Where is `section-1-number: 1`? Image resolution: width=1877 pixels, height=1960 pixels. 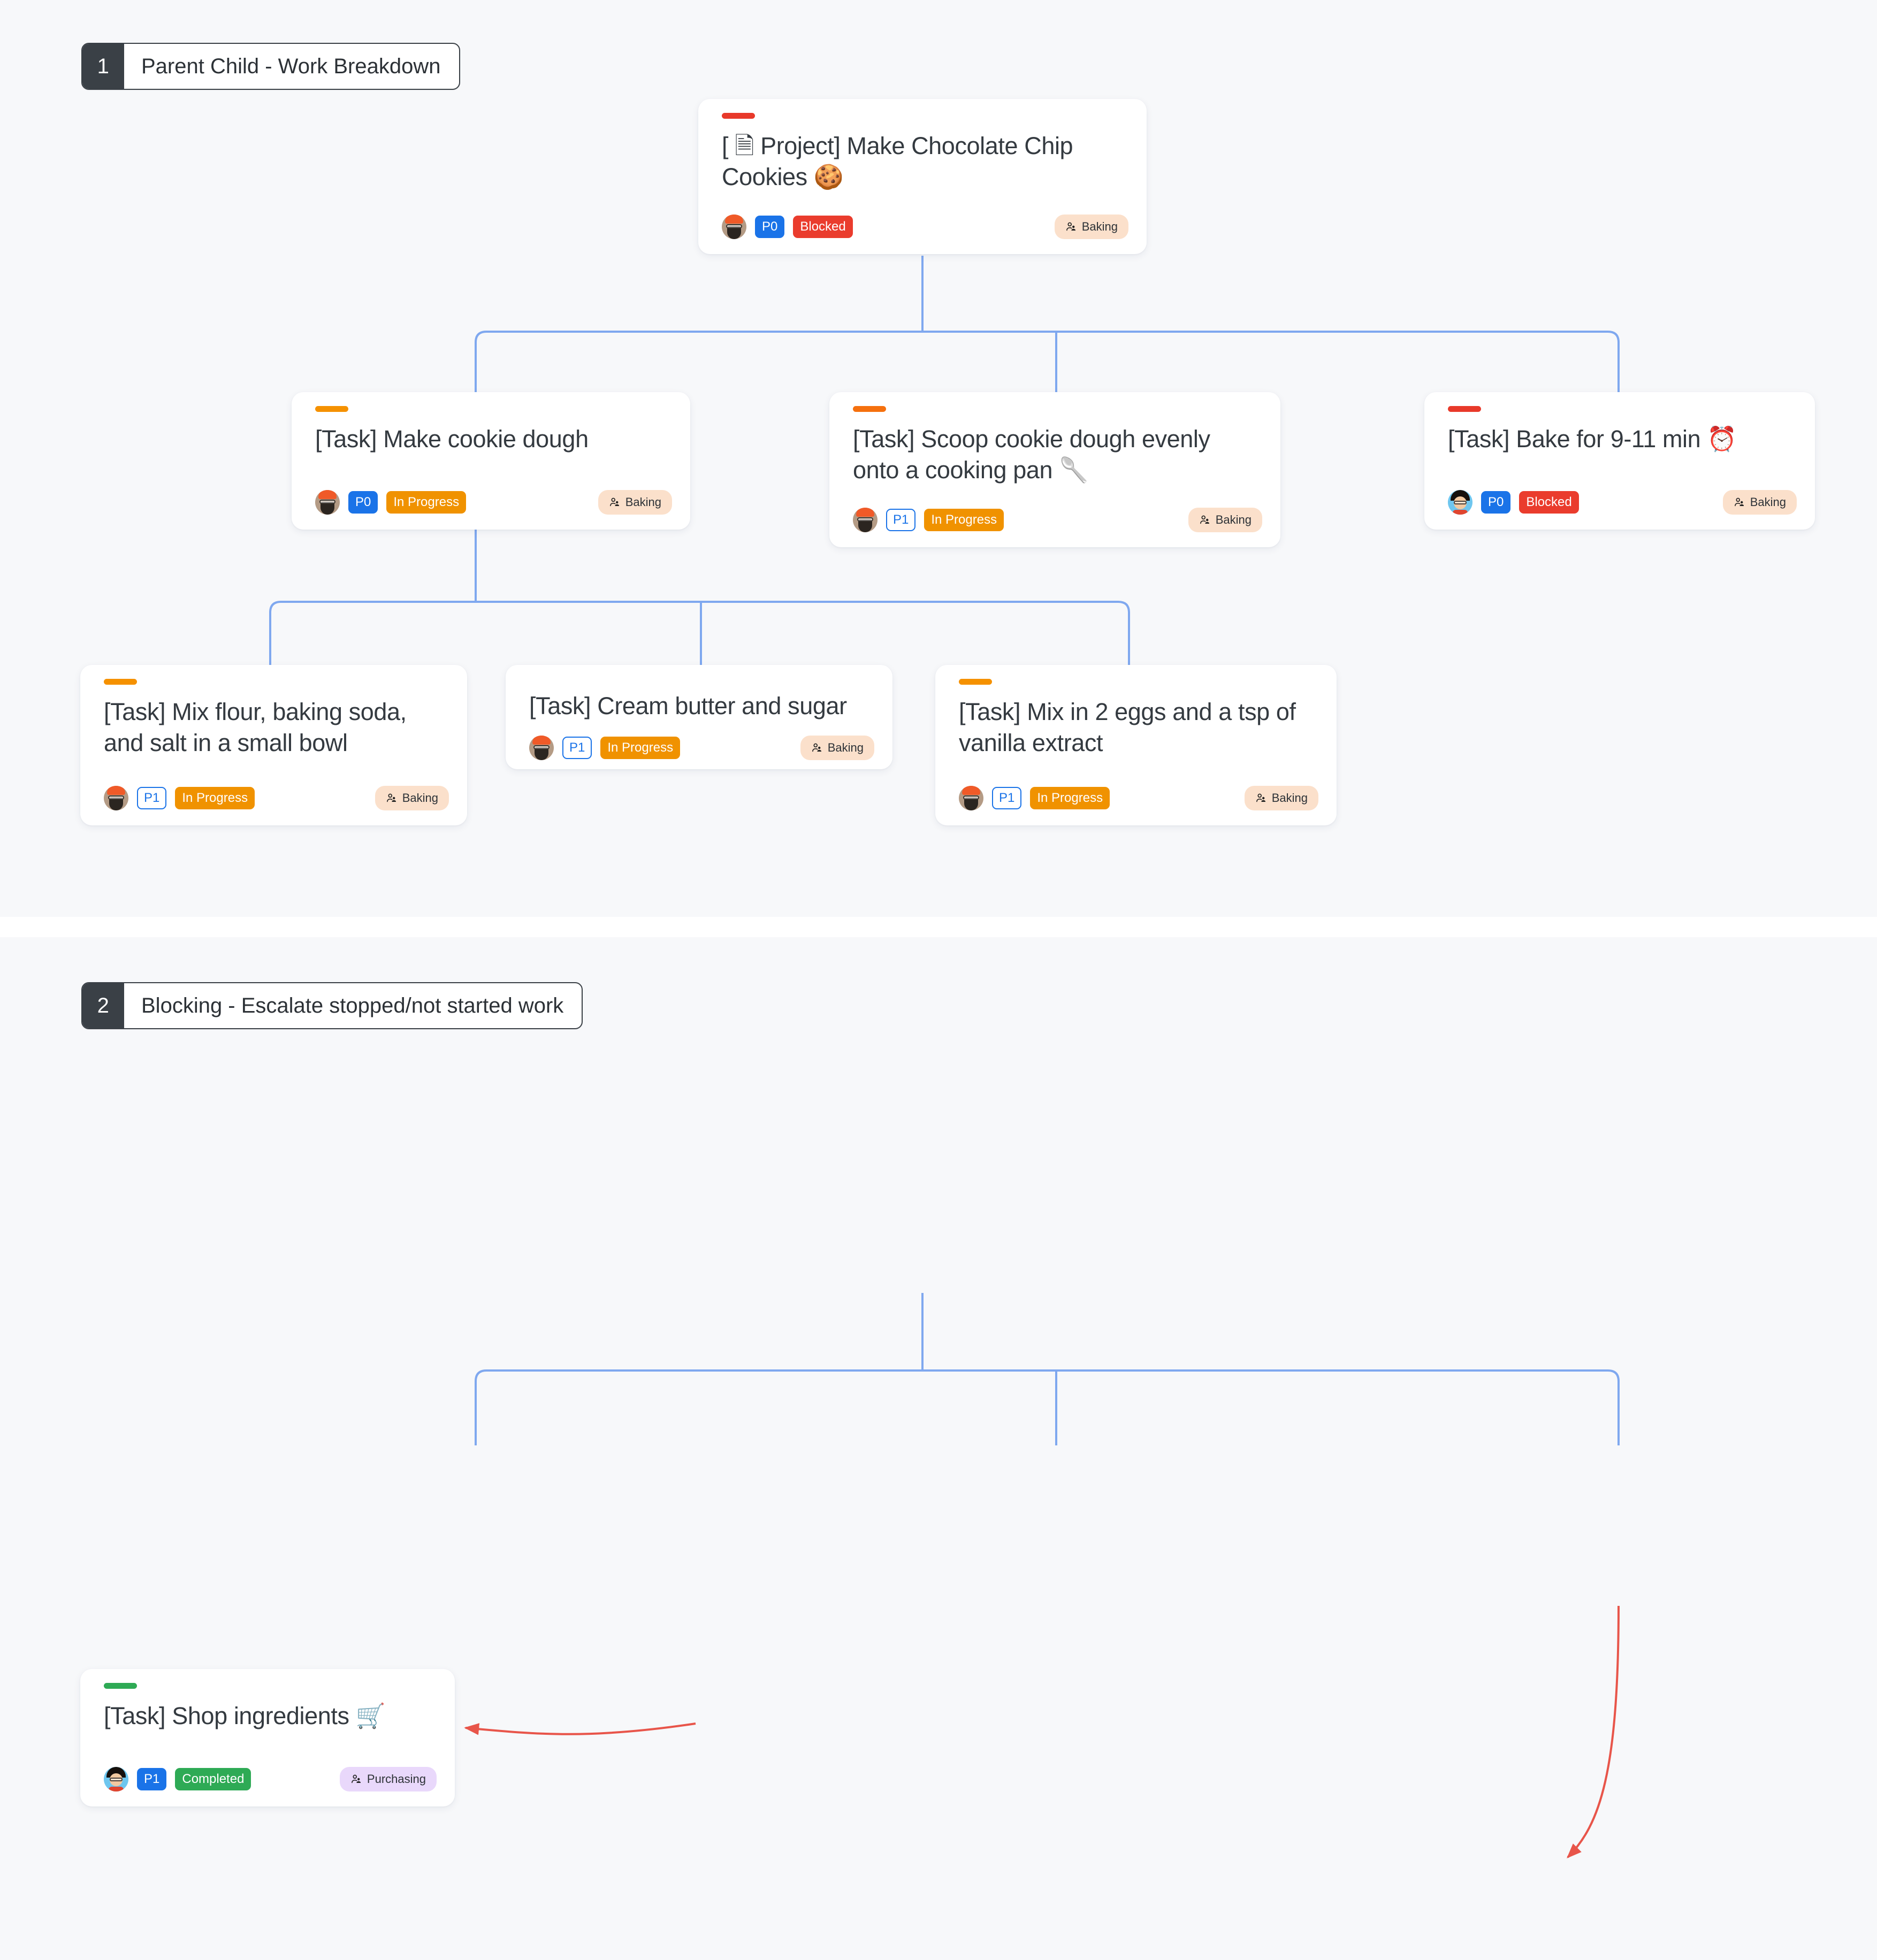
section-1-number: 1 is located at coordinates (103, 66).